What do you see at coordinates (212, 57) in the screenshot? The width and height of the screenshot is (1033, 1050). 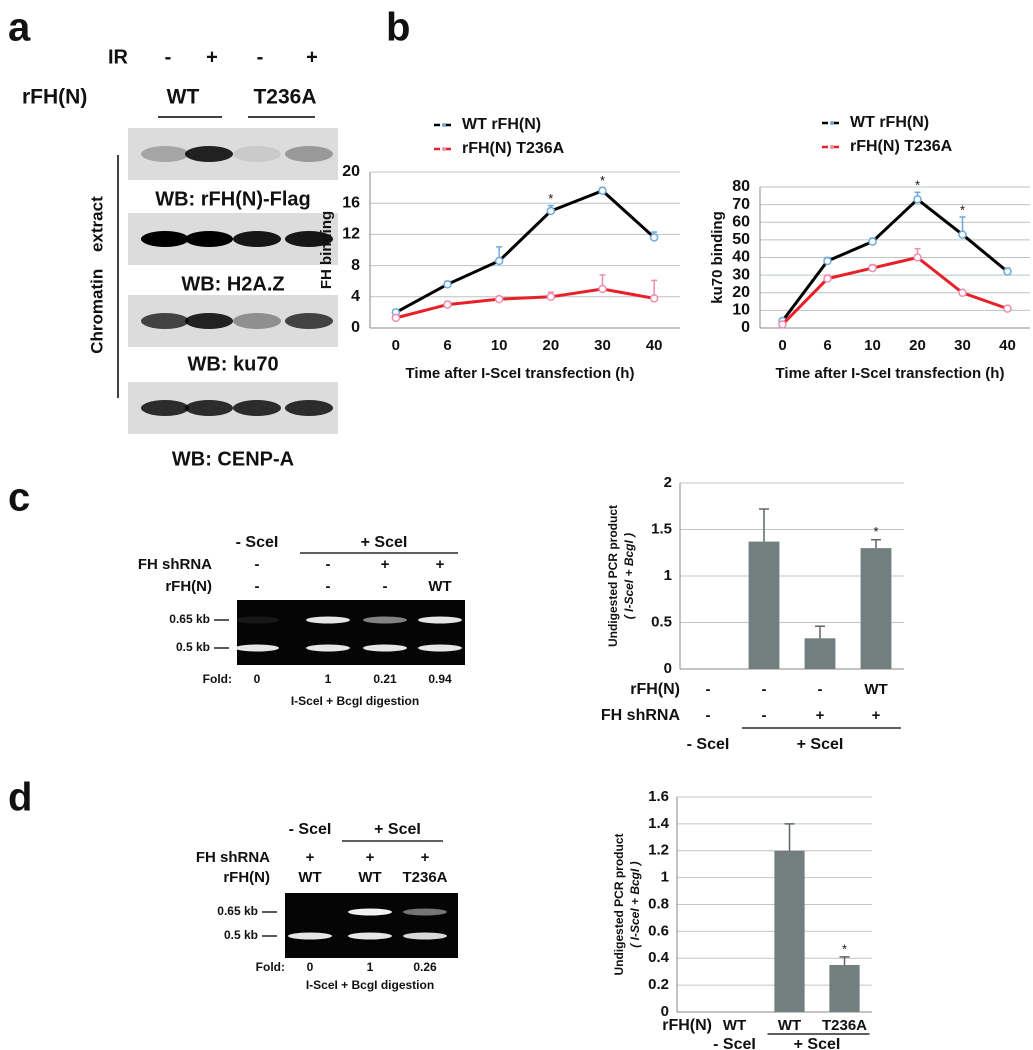 I see `ir-value: +` at bounding box center [212, 57].